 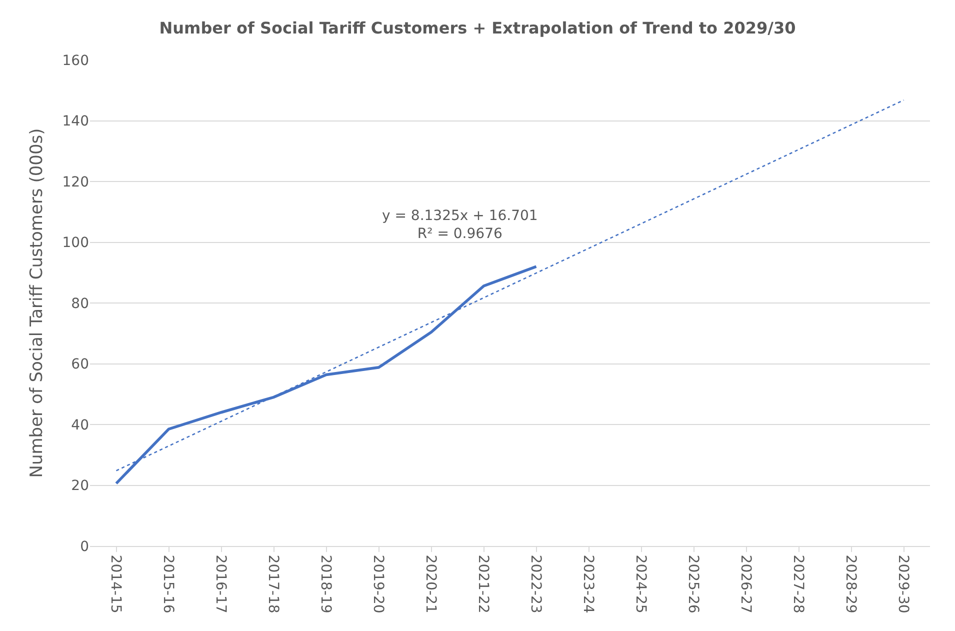 What do you see at coordinates (588, 584) in the screenshot?
I see `x-tick-label: 2023-24` at bounding box center [588, 584].